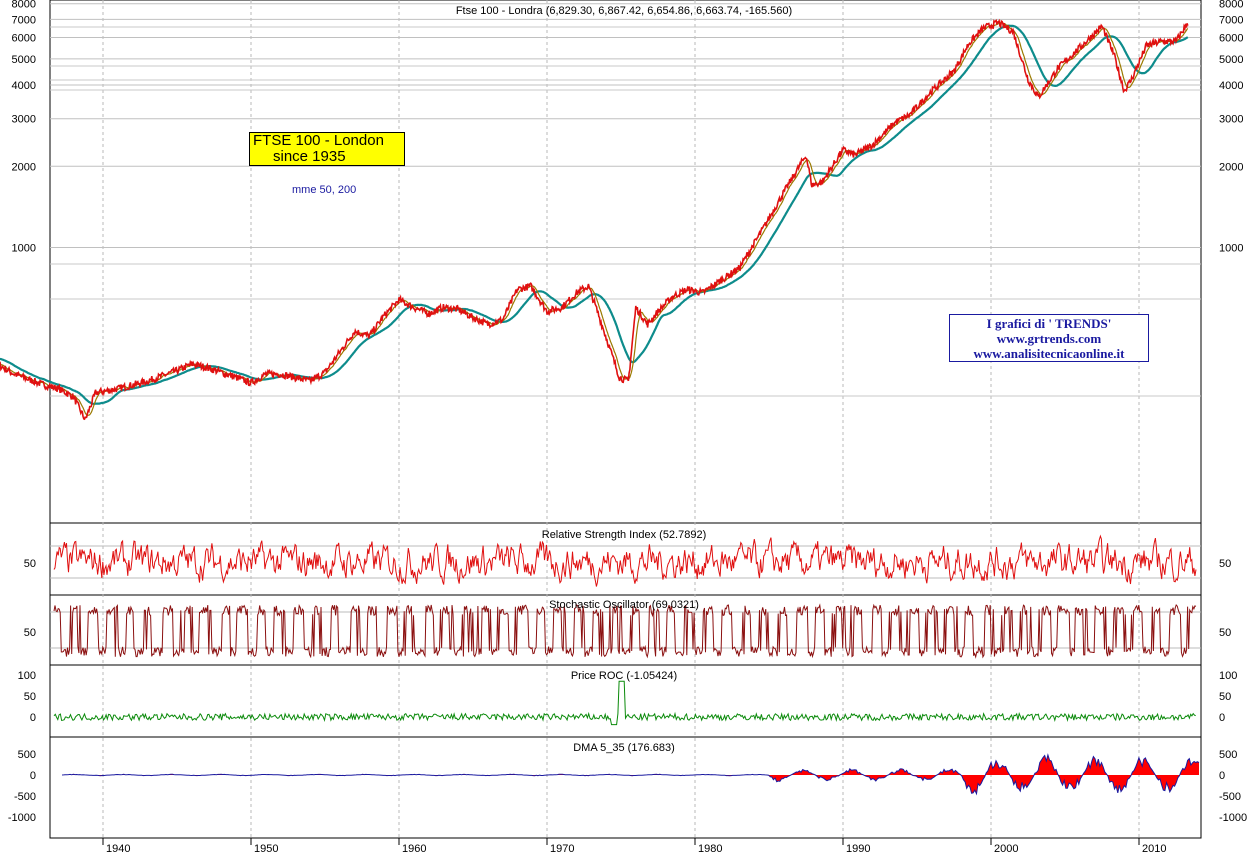  What do you see at coordinates (710, 849) in the screenshot?
I see `xtick-1980: 1980` at bounding box center [710, 849].